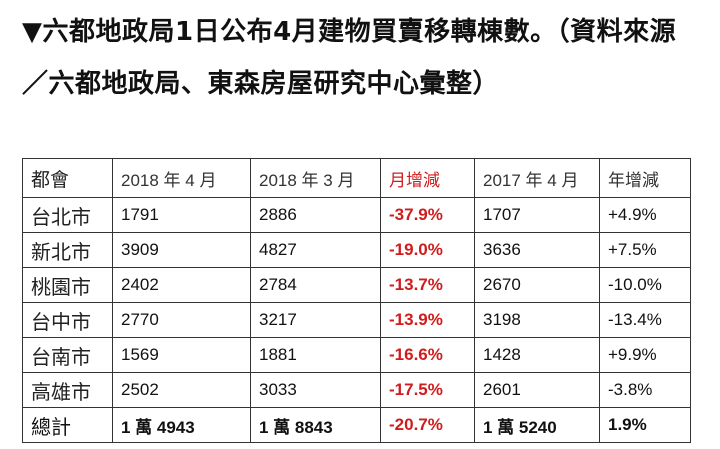  What do you see at coordinates (645, 355) in the screenshot?
I see `year-change-value: +9.9%` at bounding box center [645, 355].